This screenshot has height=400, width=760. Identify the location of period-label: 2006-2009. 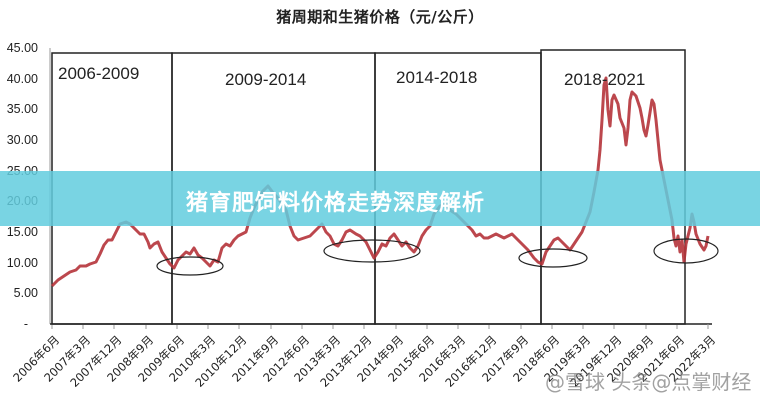
(99, 73).